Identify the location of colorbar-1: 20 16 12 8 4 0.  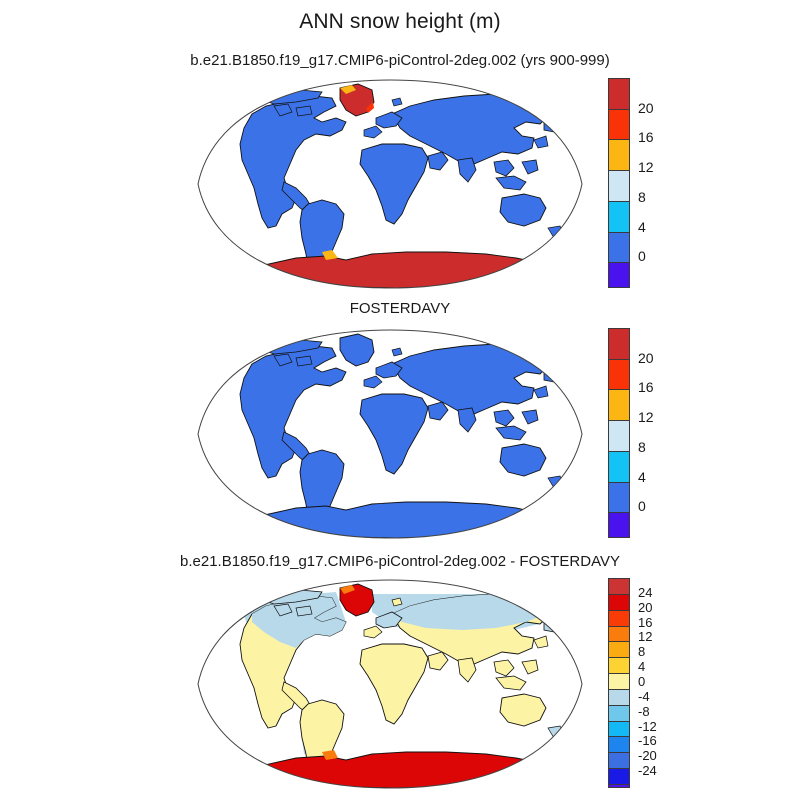
(648, 183).